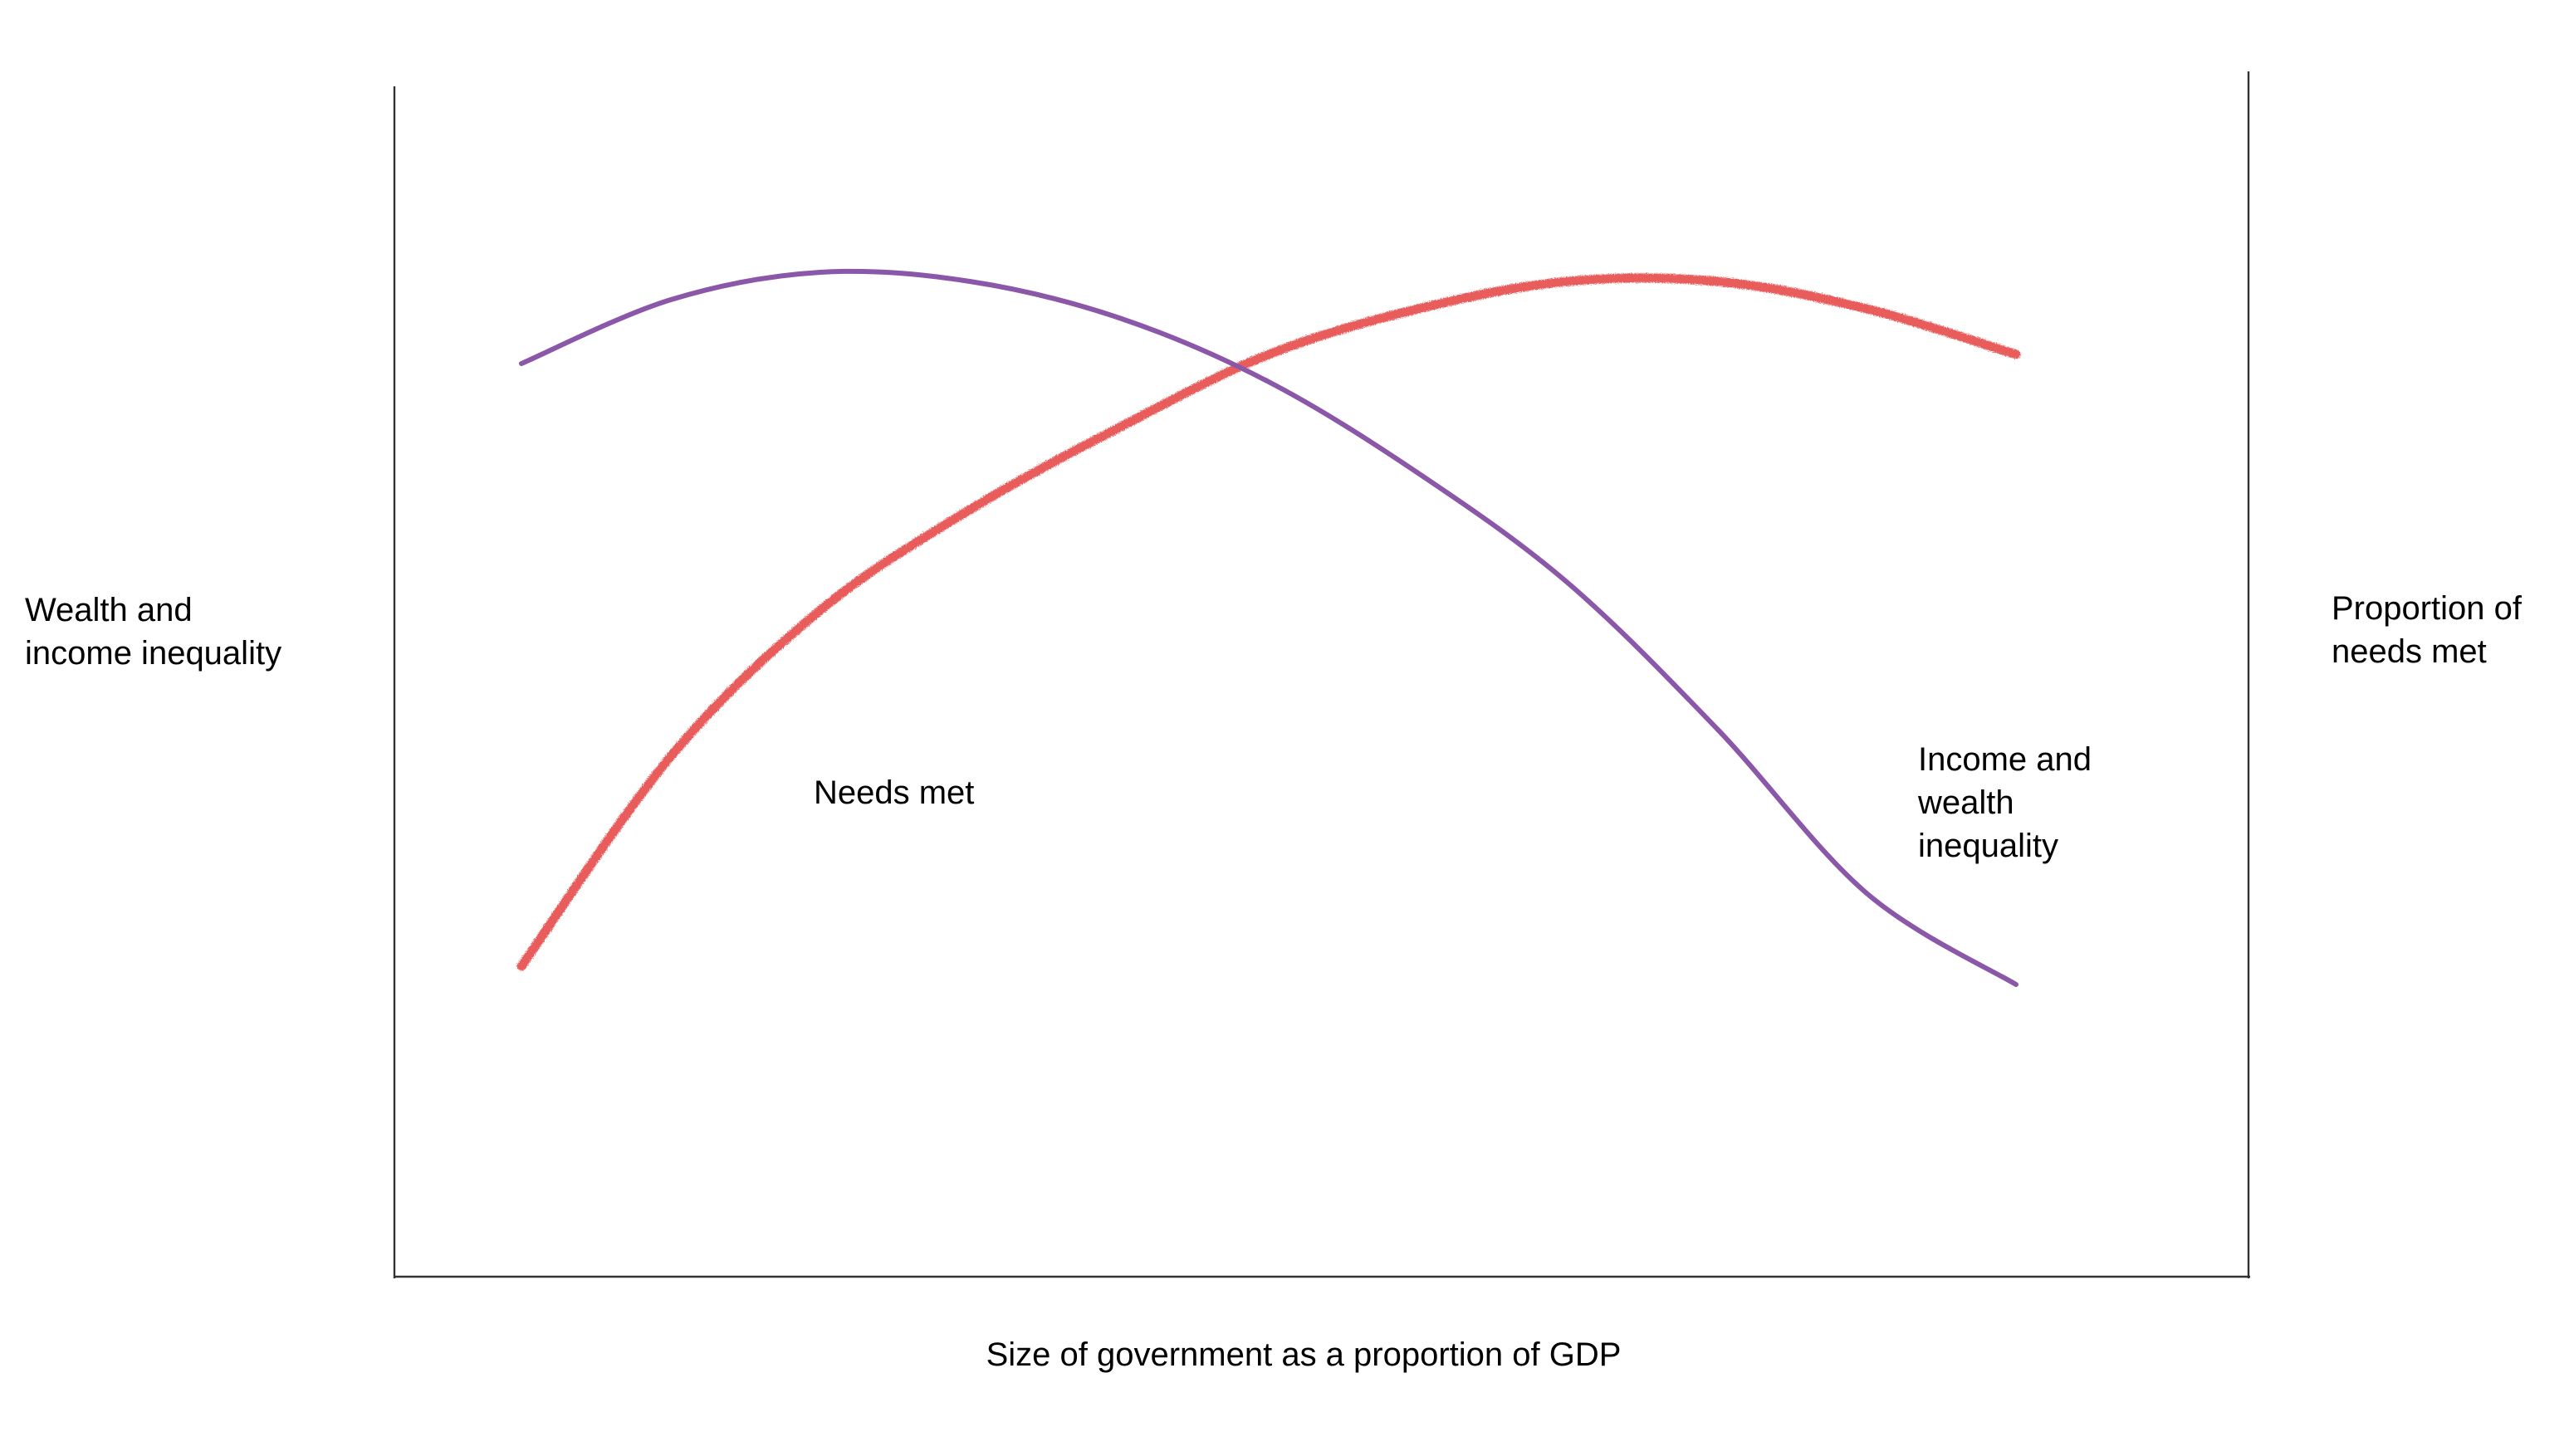 Image resolution: width=2569 pixels, height=1456 pixels. Describe the element at coordinates (153, 653) in the screenshot. I see `left-y-axis-label-line-2: income inequality` at that location.